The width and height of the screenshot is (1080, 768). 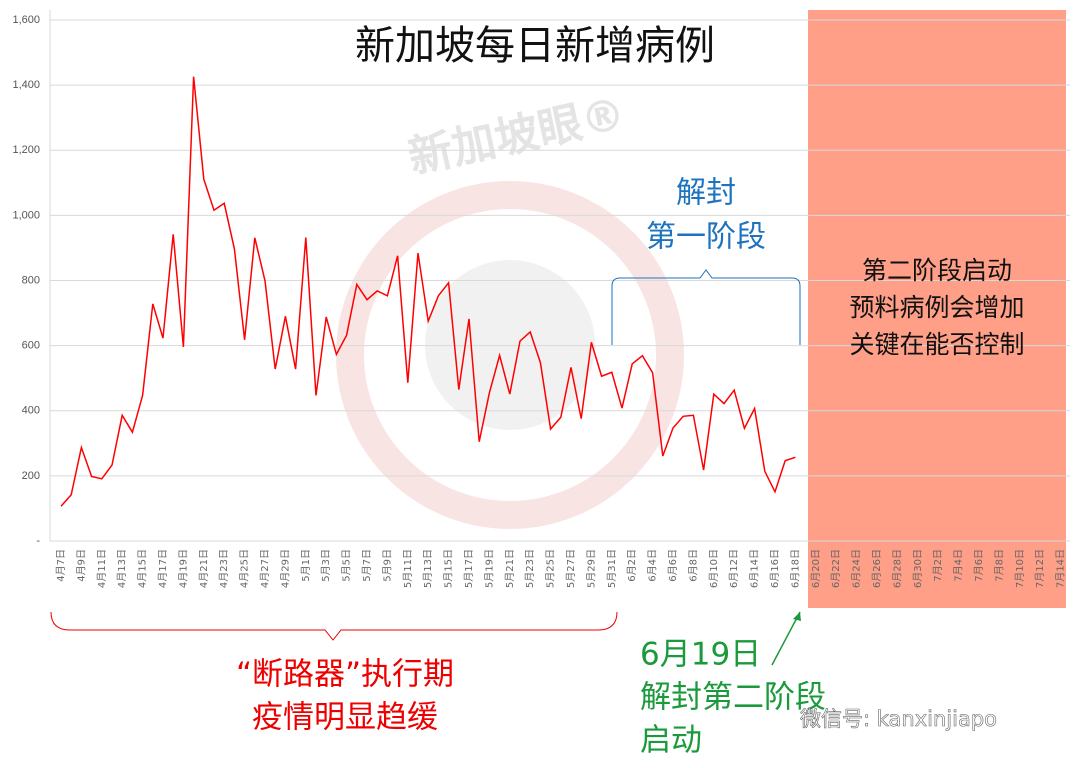 What do you see at coordinates (26, 215) in the screenshot?
I see `y-tick-label: 1,000` at bounding box center [26, 215].